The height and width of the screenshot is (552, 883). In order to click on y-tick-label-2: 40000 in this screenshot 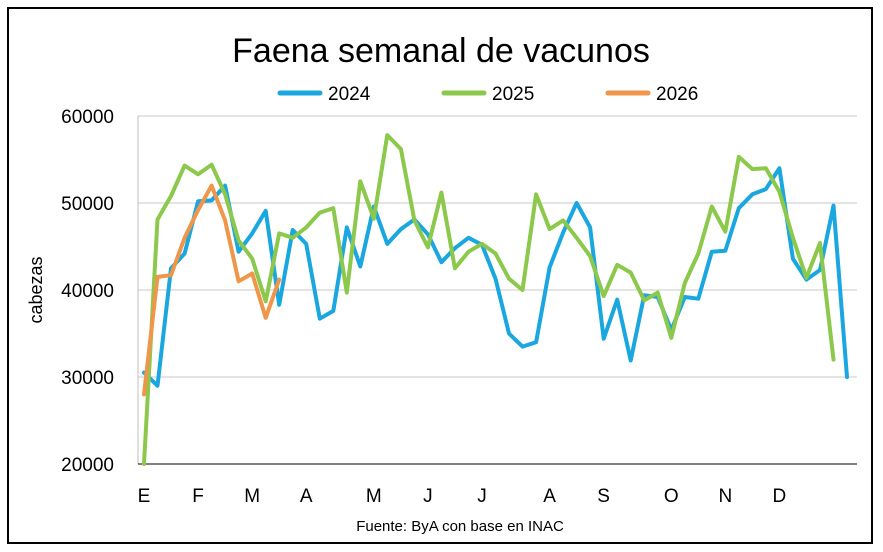, I will do `click(87, 291)`.